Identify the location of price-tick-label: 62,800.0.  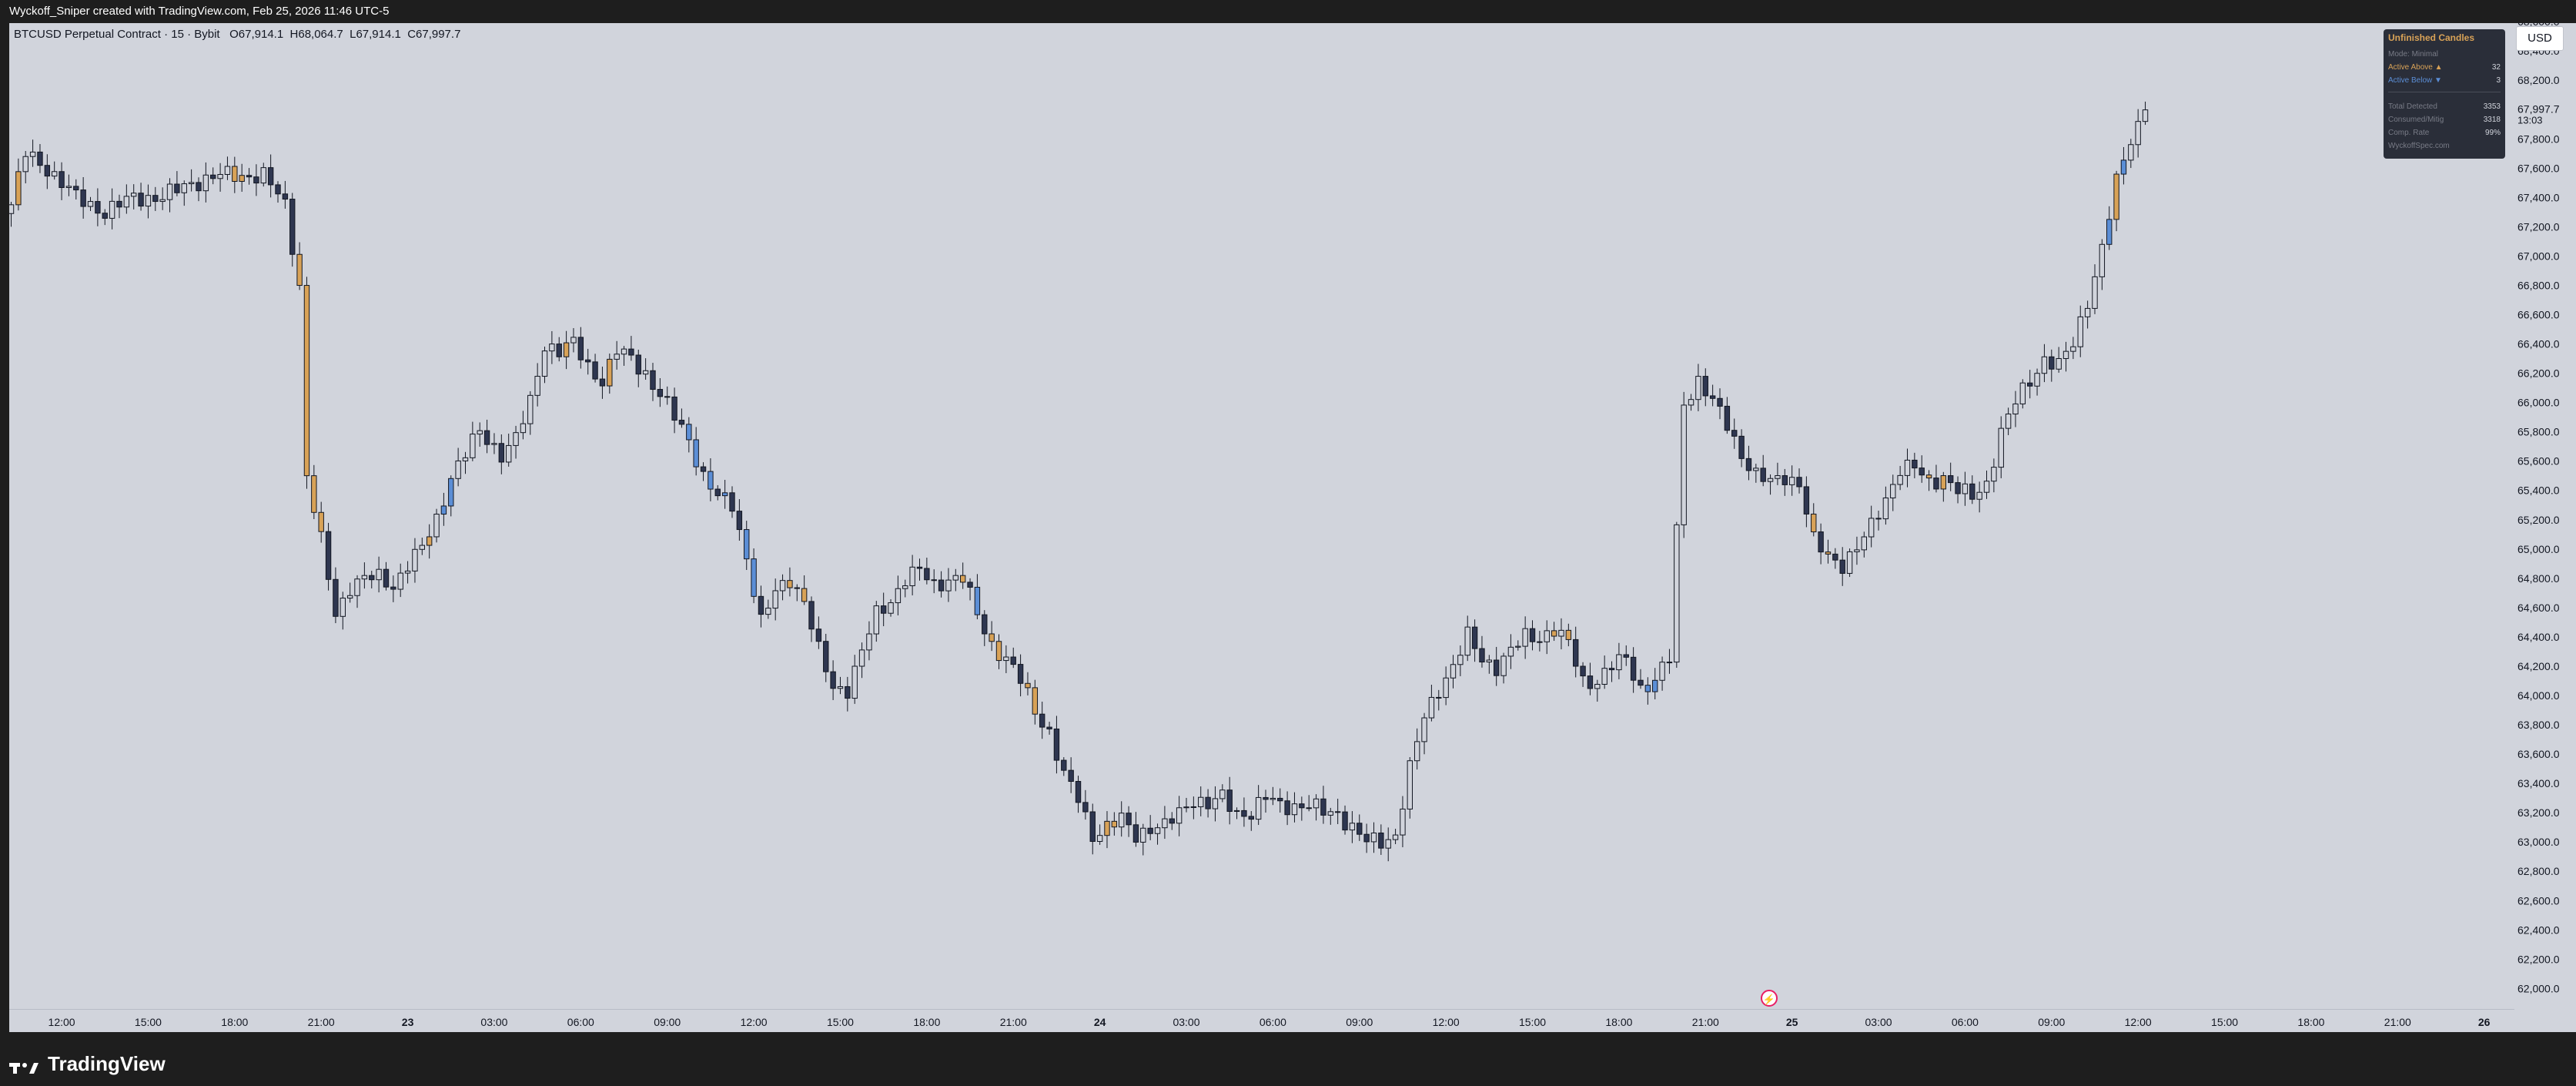
(2539, 871).